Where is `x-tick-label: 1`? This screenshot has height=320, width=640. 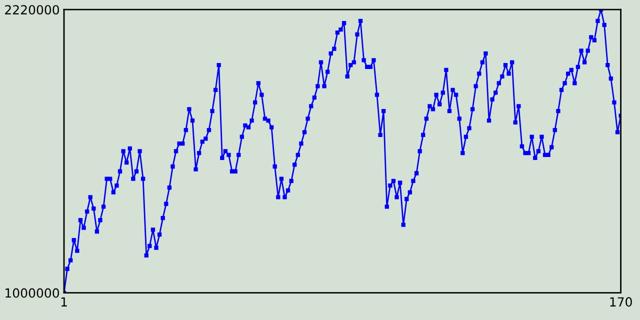 x-tick-label: 1 is located at coordinates (64, 301).